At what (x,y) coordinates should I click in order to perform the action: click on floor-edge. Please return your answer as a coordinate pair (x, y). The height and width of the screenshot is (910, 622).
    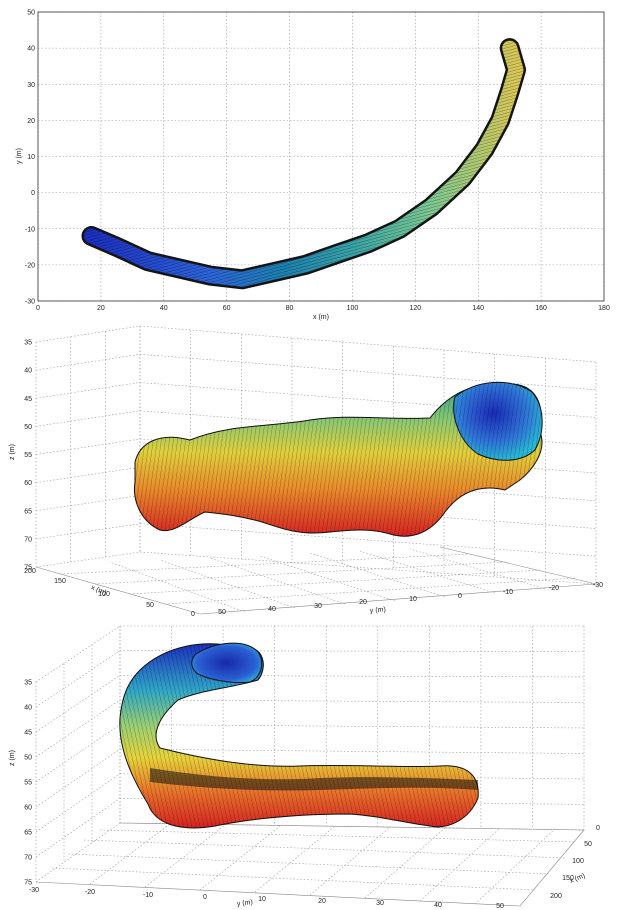
    Looking at the image, I should click on (316, 580).